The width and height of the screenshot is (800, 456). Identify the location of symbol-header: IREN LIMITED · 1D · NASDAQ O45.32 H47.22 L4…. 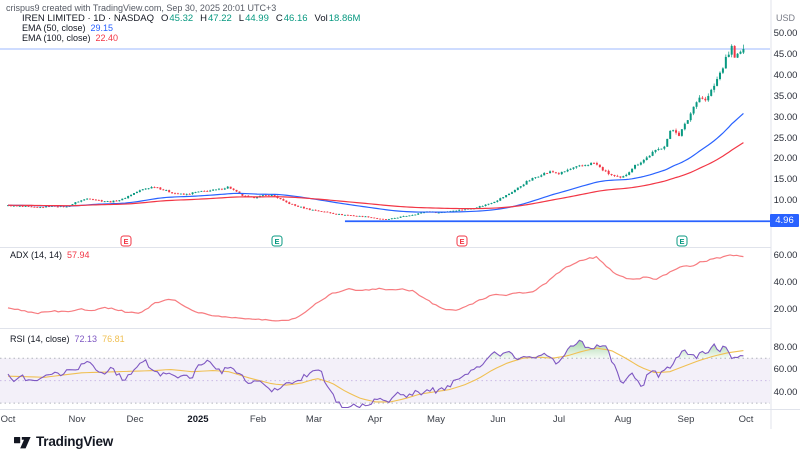
(191, 18).